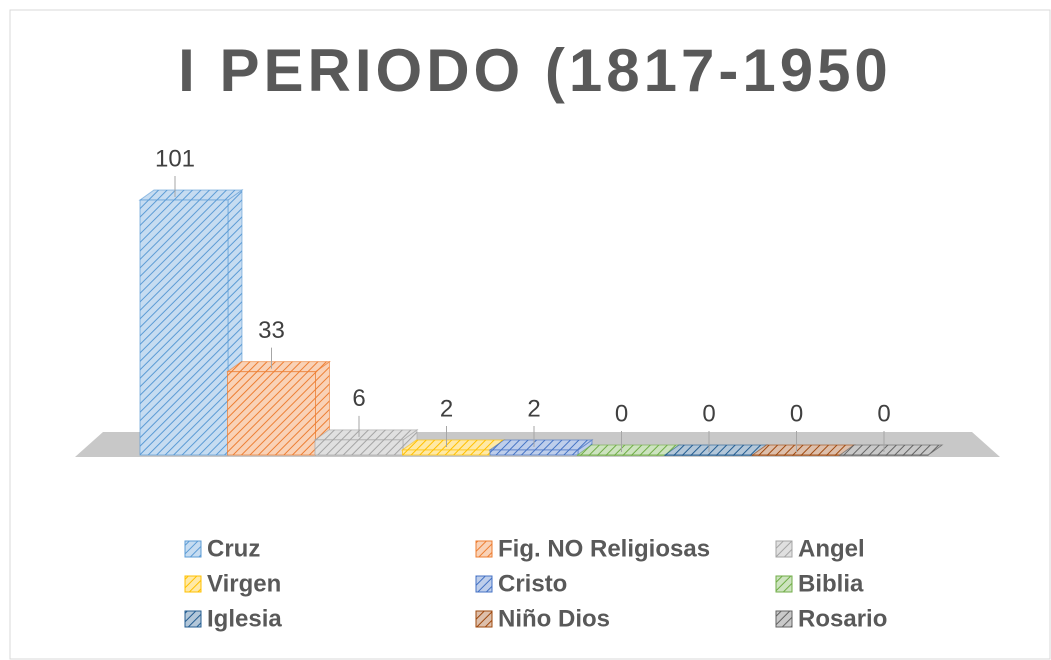 The image size is (1051, 660). Describe the element at coordinates (233, 548) in the screenshot. I see `legend-label: Cruz` at that location.